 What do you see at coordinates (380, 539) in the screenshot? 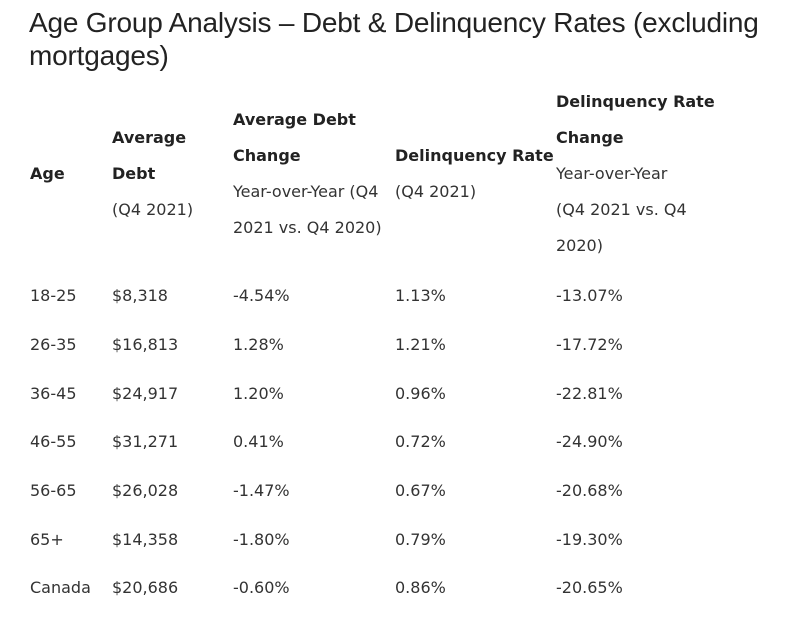
I see `table-row: 65+ $14,358 -1.80% 0.79% -19.30%` at bounding box center [380, 539].